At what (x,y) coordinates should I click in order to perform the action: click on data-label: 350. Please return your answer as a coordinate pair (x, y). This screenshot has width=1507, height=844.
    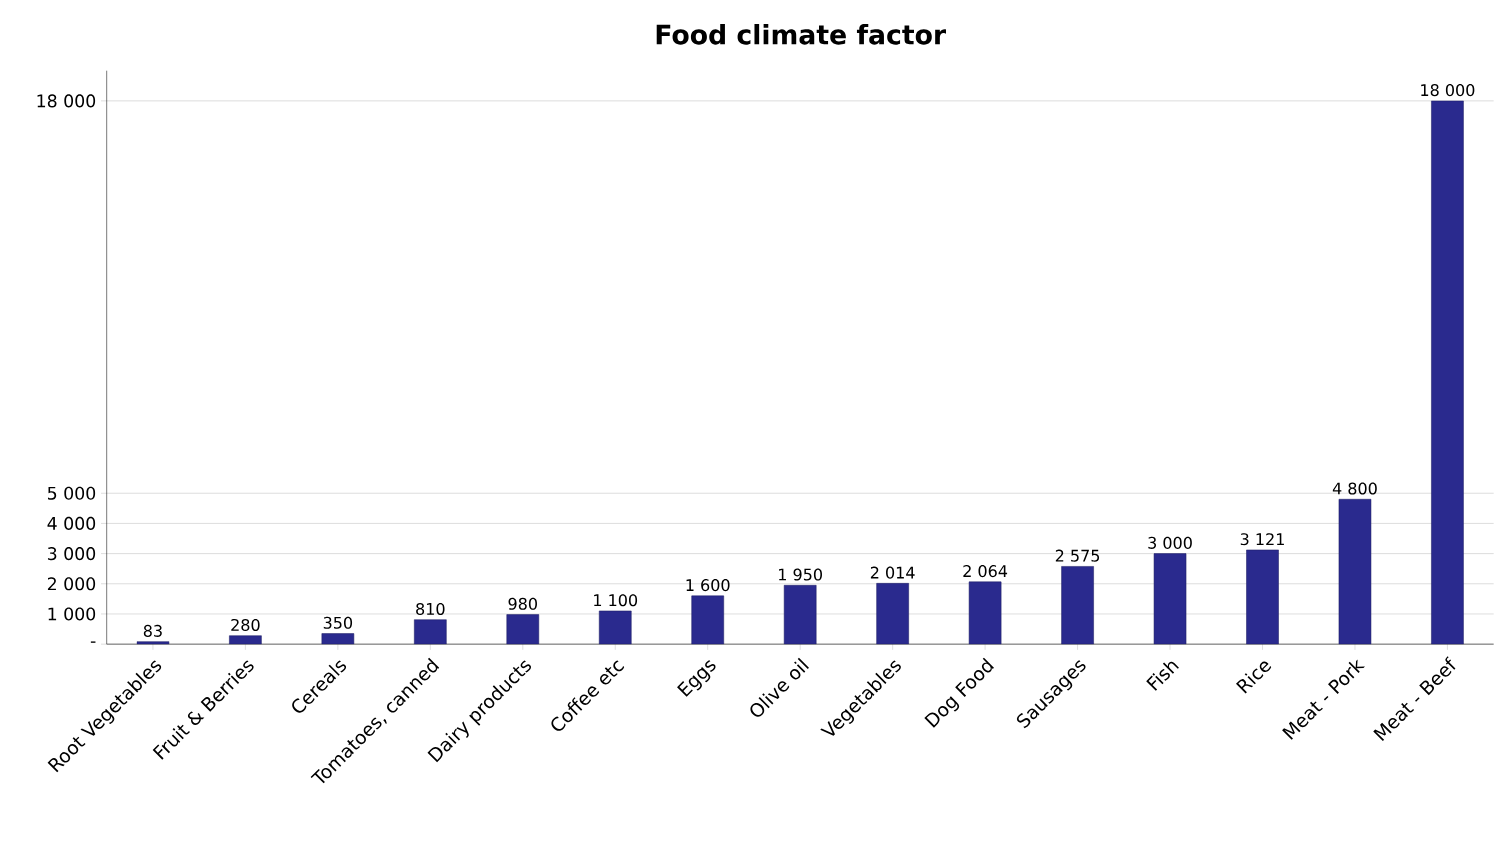
    Looking at the image, I should click on (338, 622).